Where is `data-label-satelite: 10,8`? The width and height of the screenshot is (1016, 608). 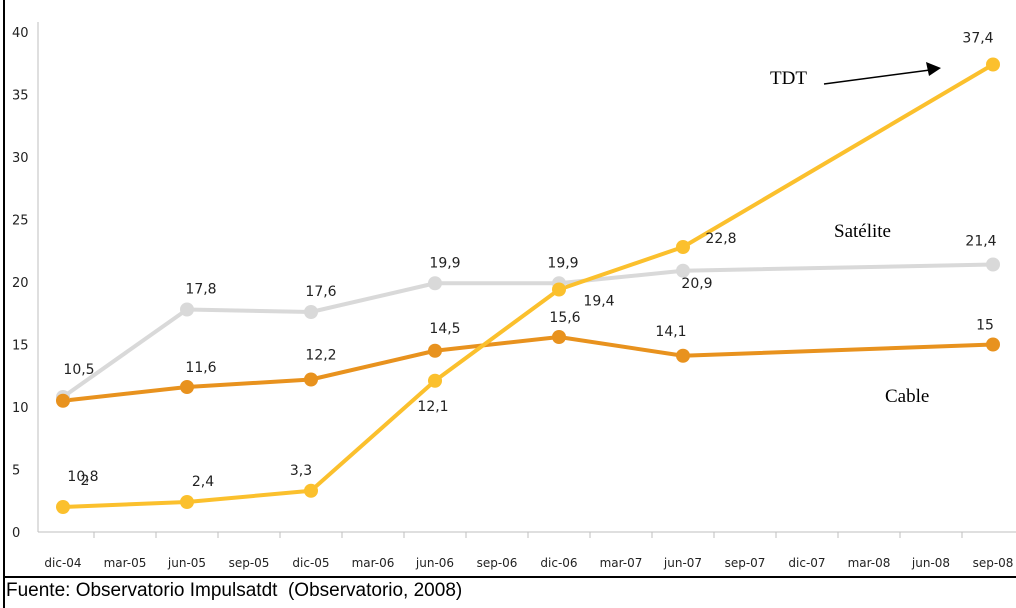
data-label-satelite: 10,8 is located at coordinates (82, 477).